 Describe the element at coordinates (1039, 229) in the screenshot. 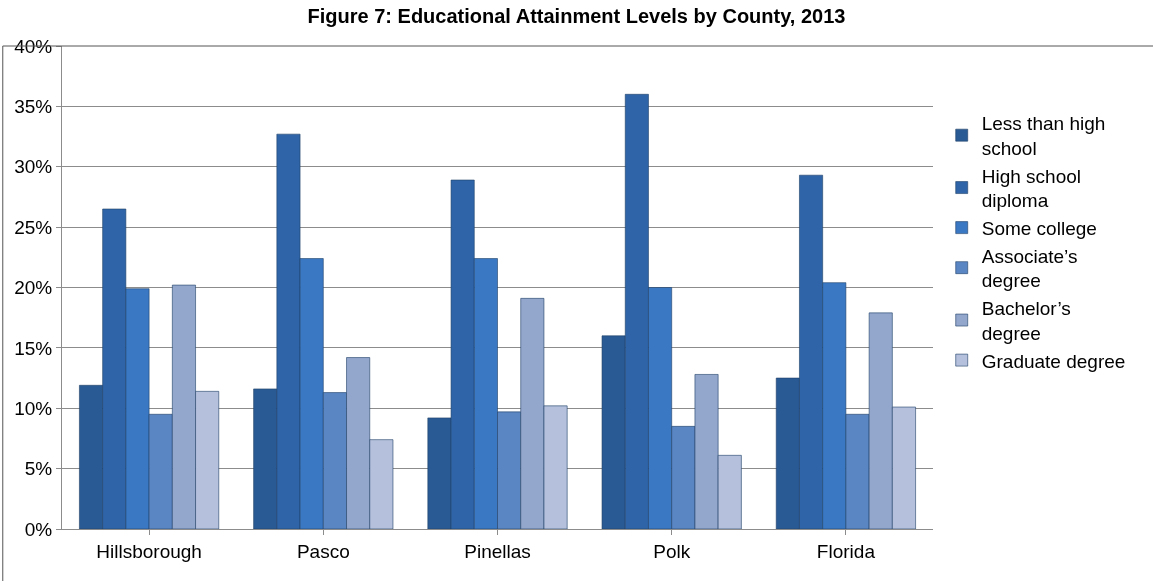

I see `legend-label: Some college` at that location.